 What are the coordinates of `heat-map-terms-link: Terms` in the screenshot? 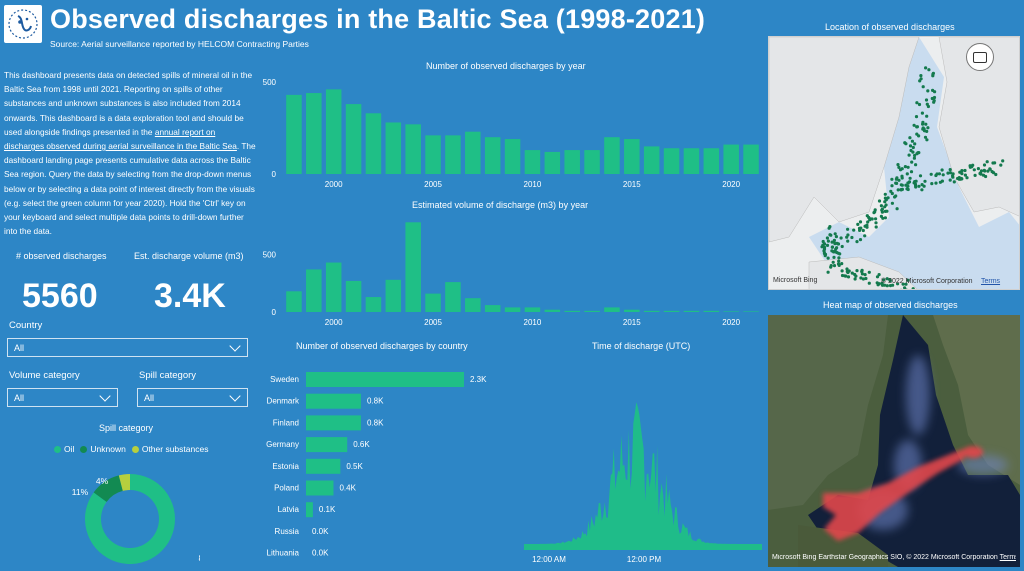 It's located at (1007, 557).